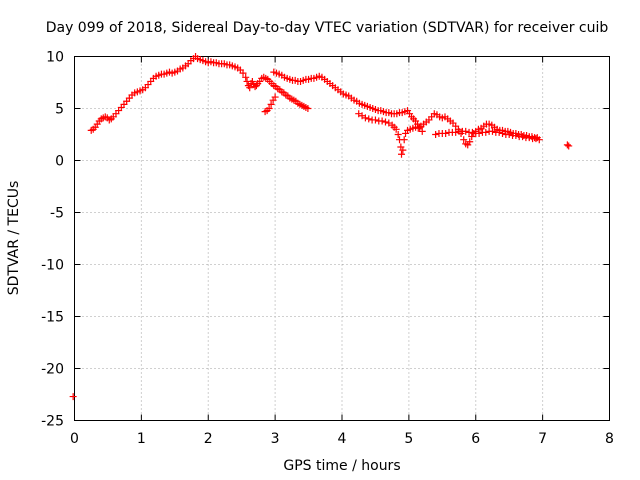 The width and height of the screenshot is (640, 480). I want to click on y-tick-label: 0, so click(59, 162).